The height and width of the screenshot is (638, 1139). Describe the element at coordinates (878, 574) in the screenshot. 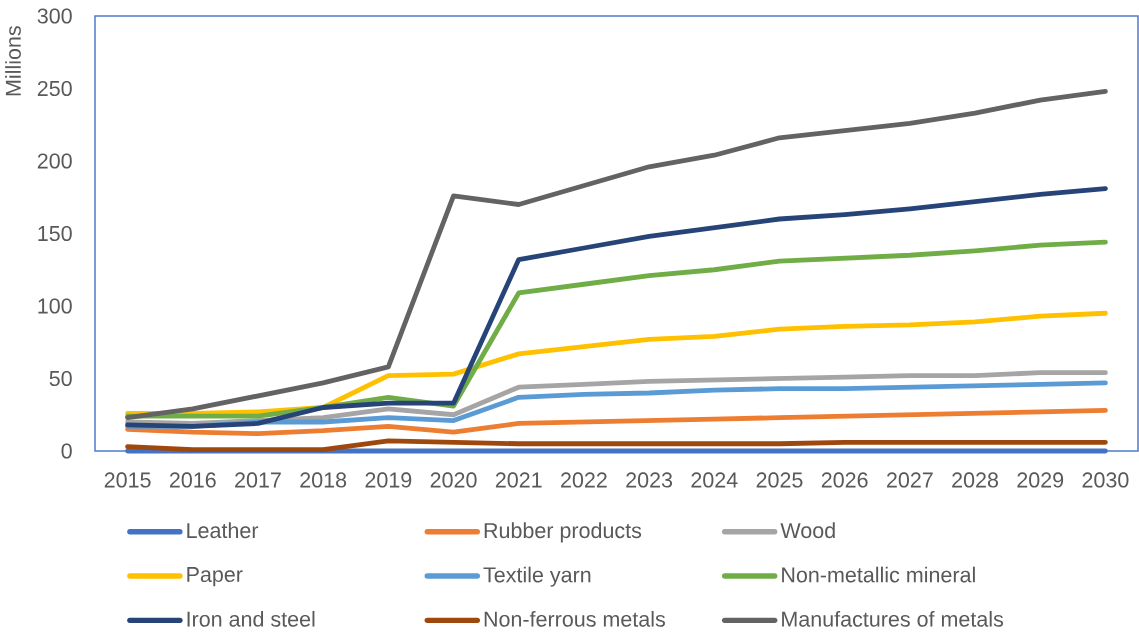

I see `legend-label: Non-metallic mineral` at that location.